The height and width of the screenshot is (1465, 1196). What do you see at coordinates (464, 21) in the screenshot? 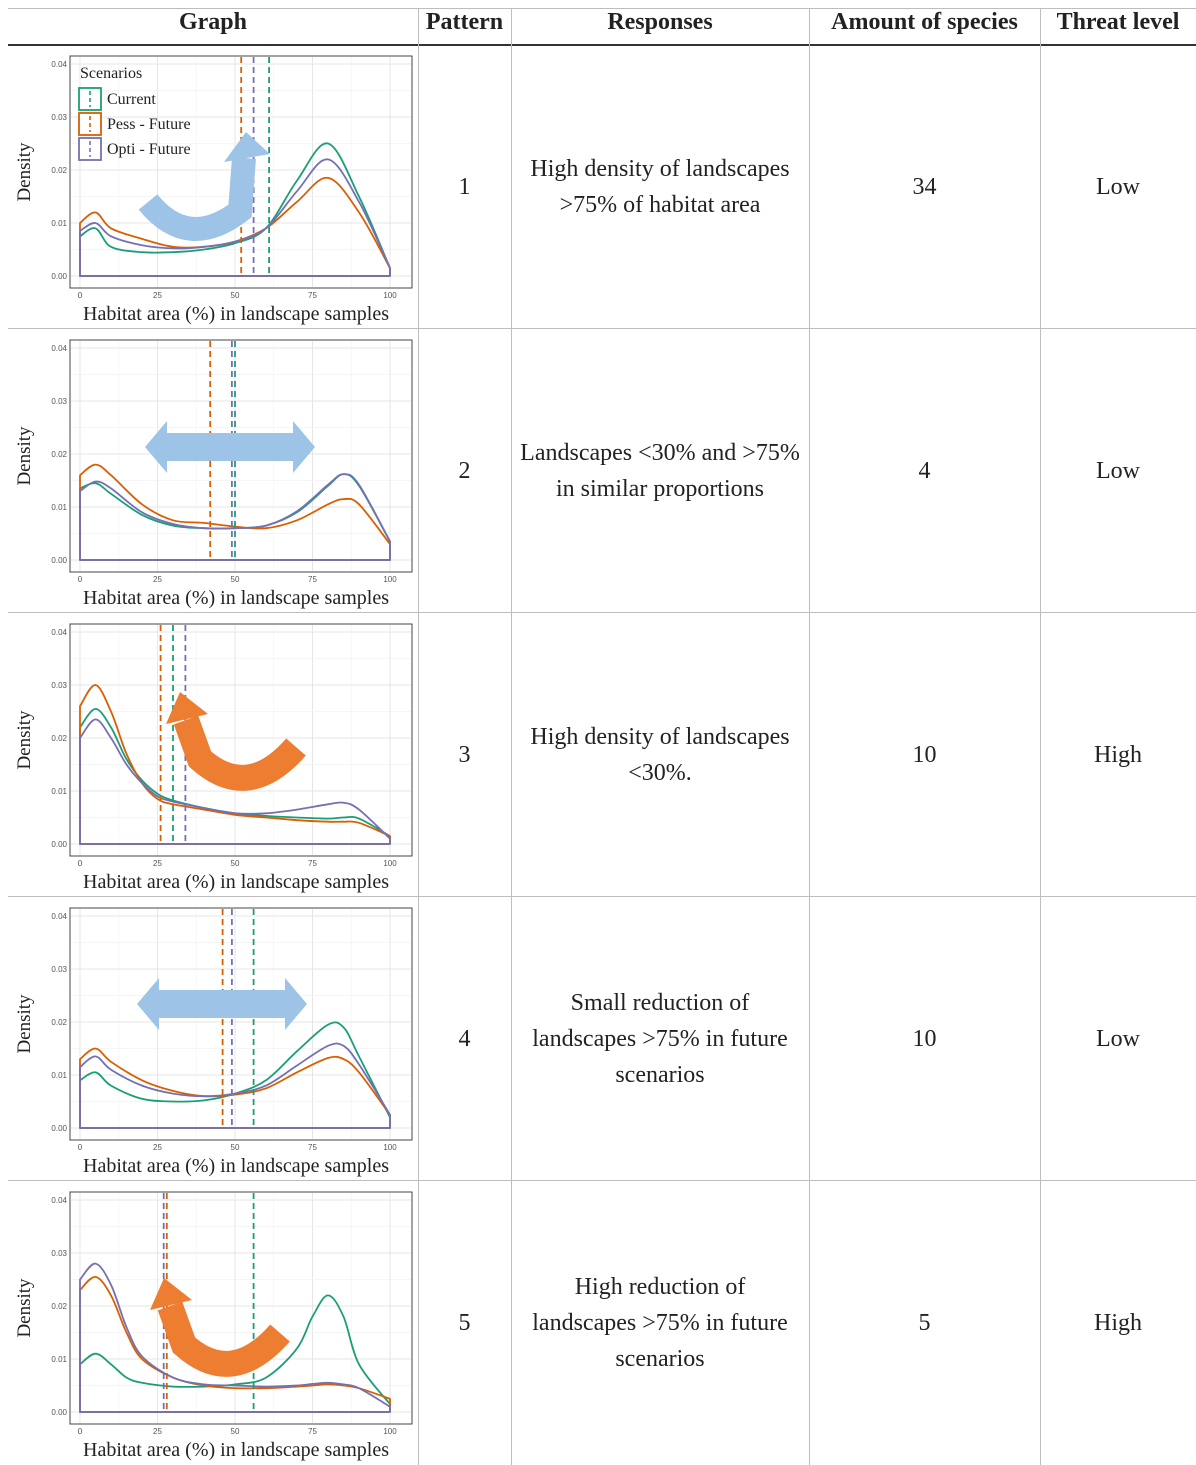
I see `header-pattern: Pattern` at bounding box center [464, 21].